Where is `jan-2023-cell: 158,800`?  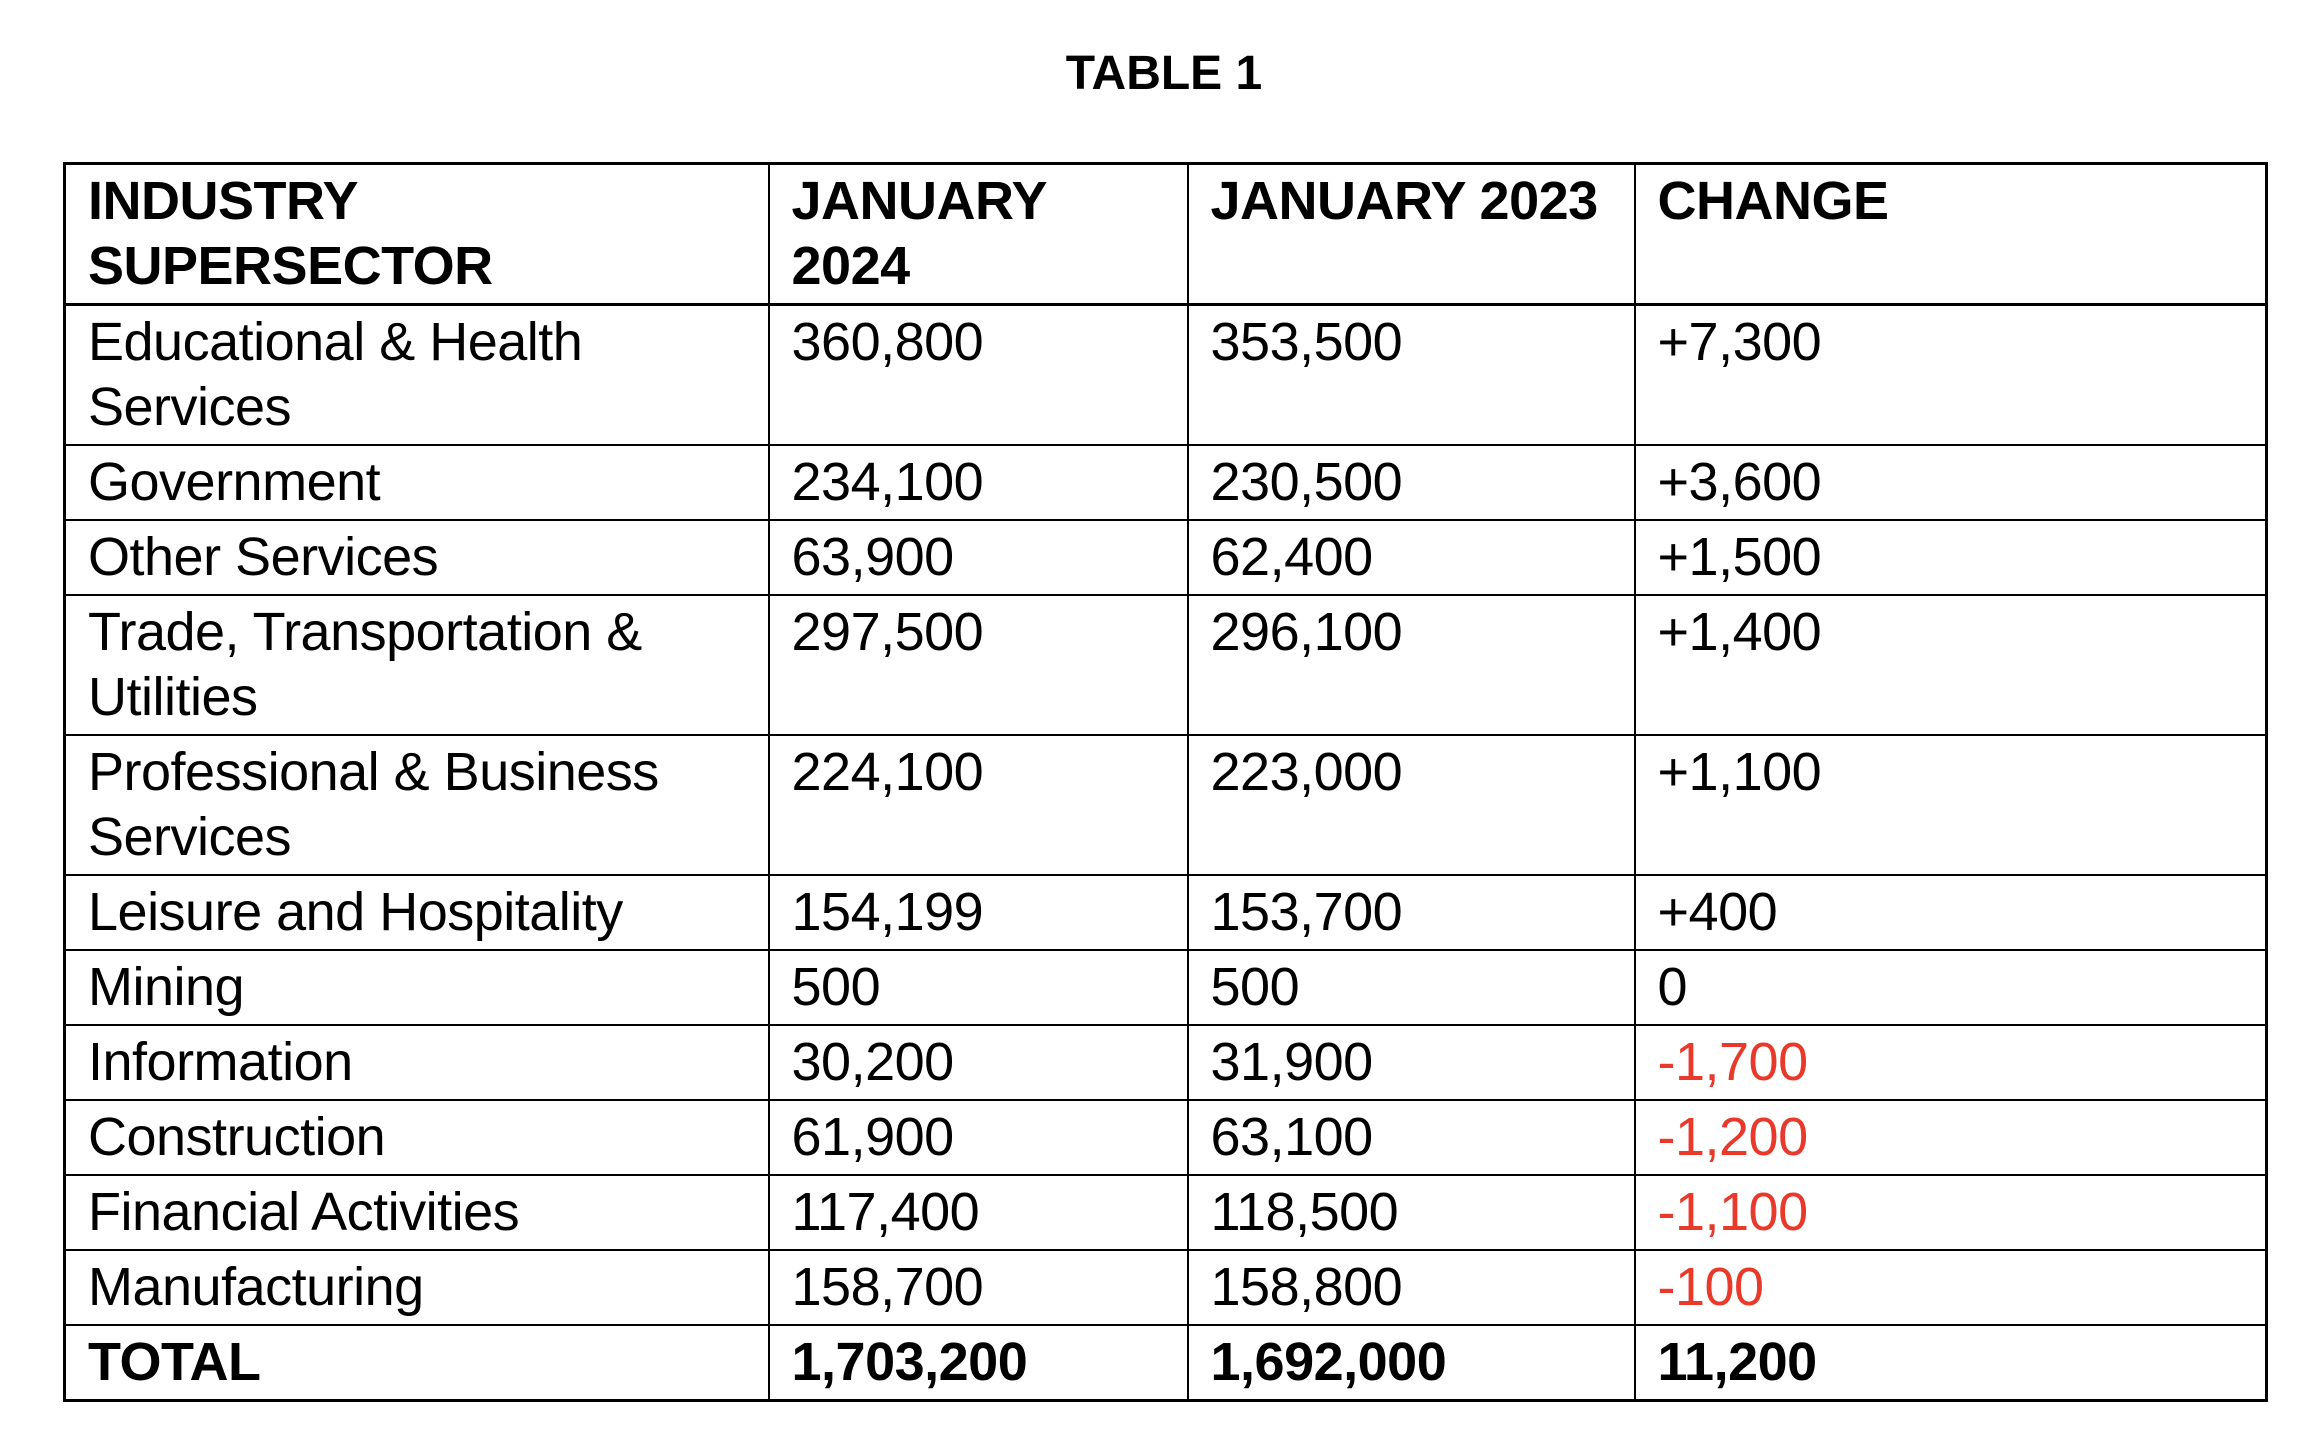 jan-2023-cell: 158,800 is located at coordinates (1411, 1287).